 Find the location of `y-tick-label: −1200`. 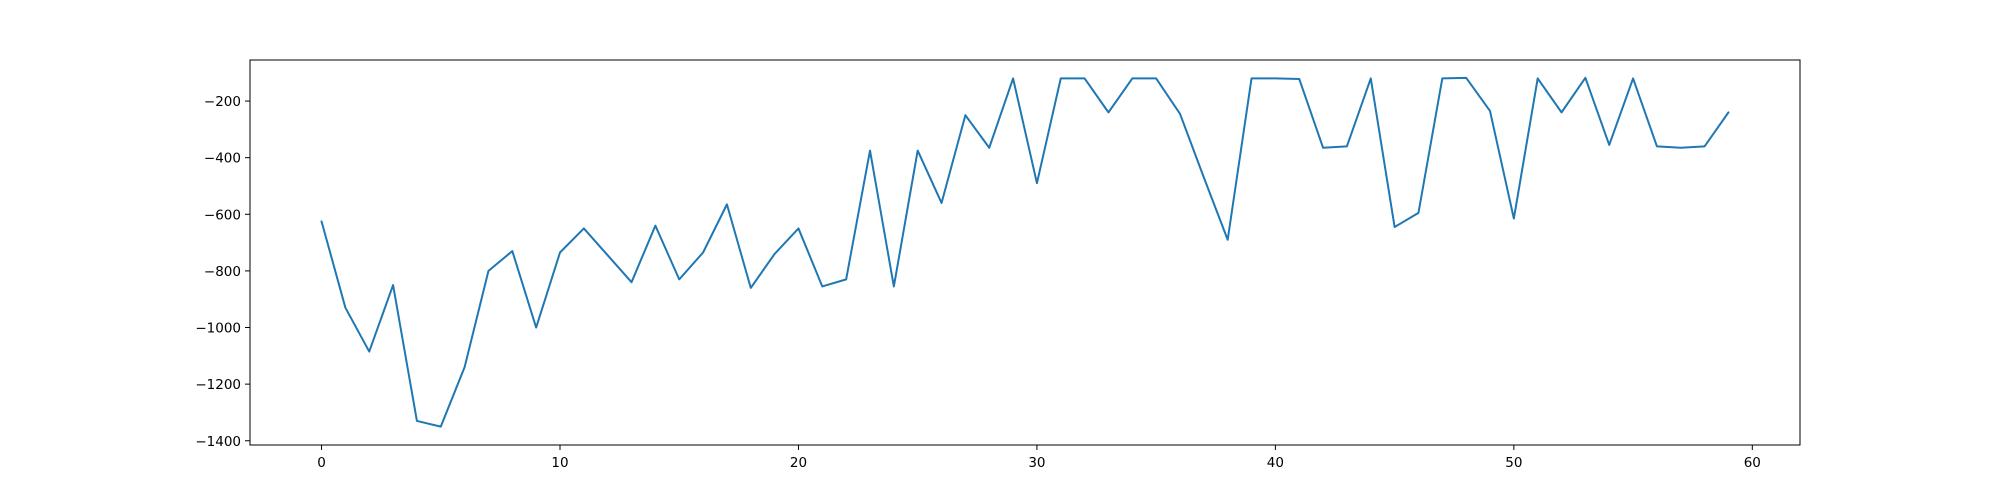

y-tick-label: −1200 is located at coordinates (218, 385).